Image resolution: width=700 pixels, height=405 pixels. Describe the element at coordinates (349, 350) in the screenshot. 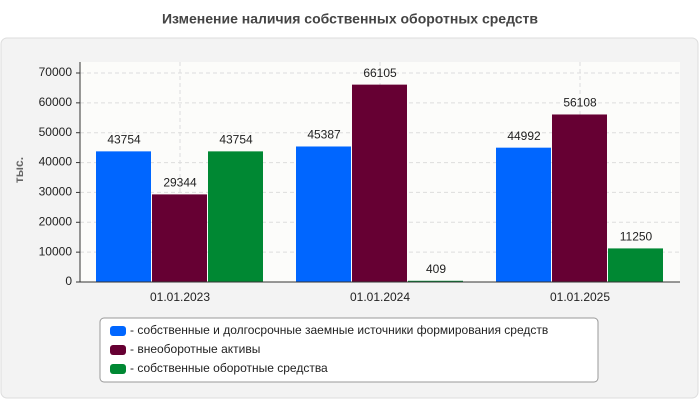

I see `legend` at that location.